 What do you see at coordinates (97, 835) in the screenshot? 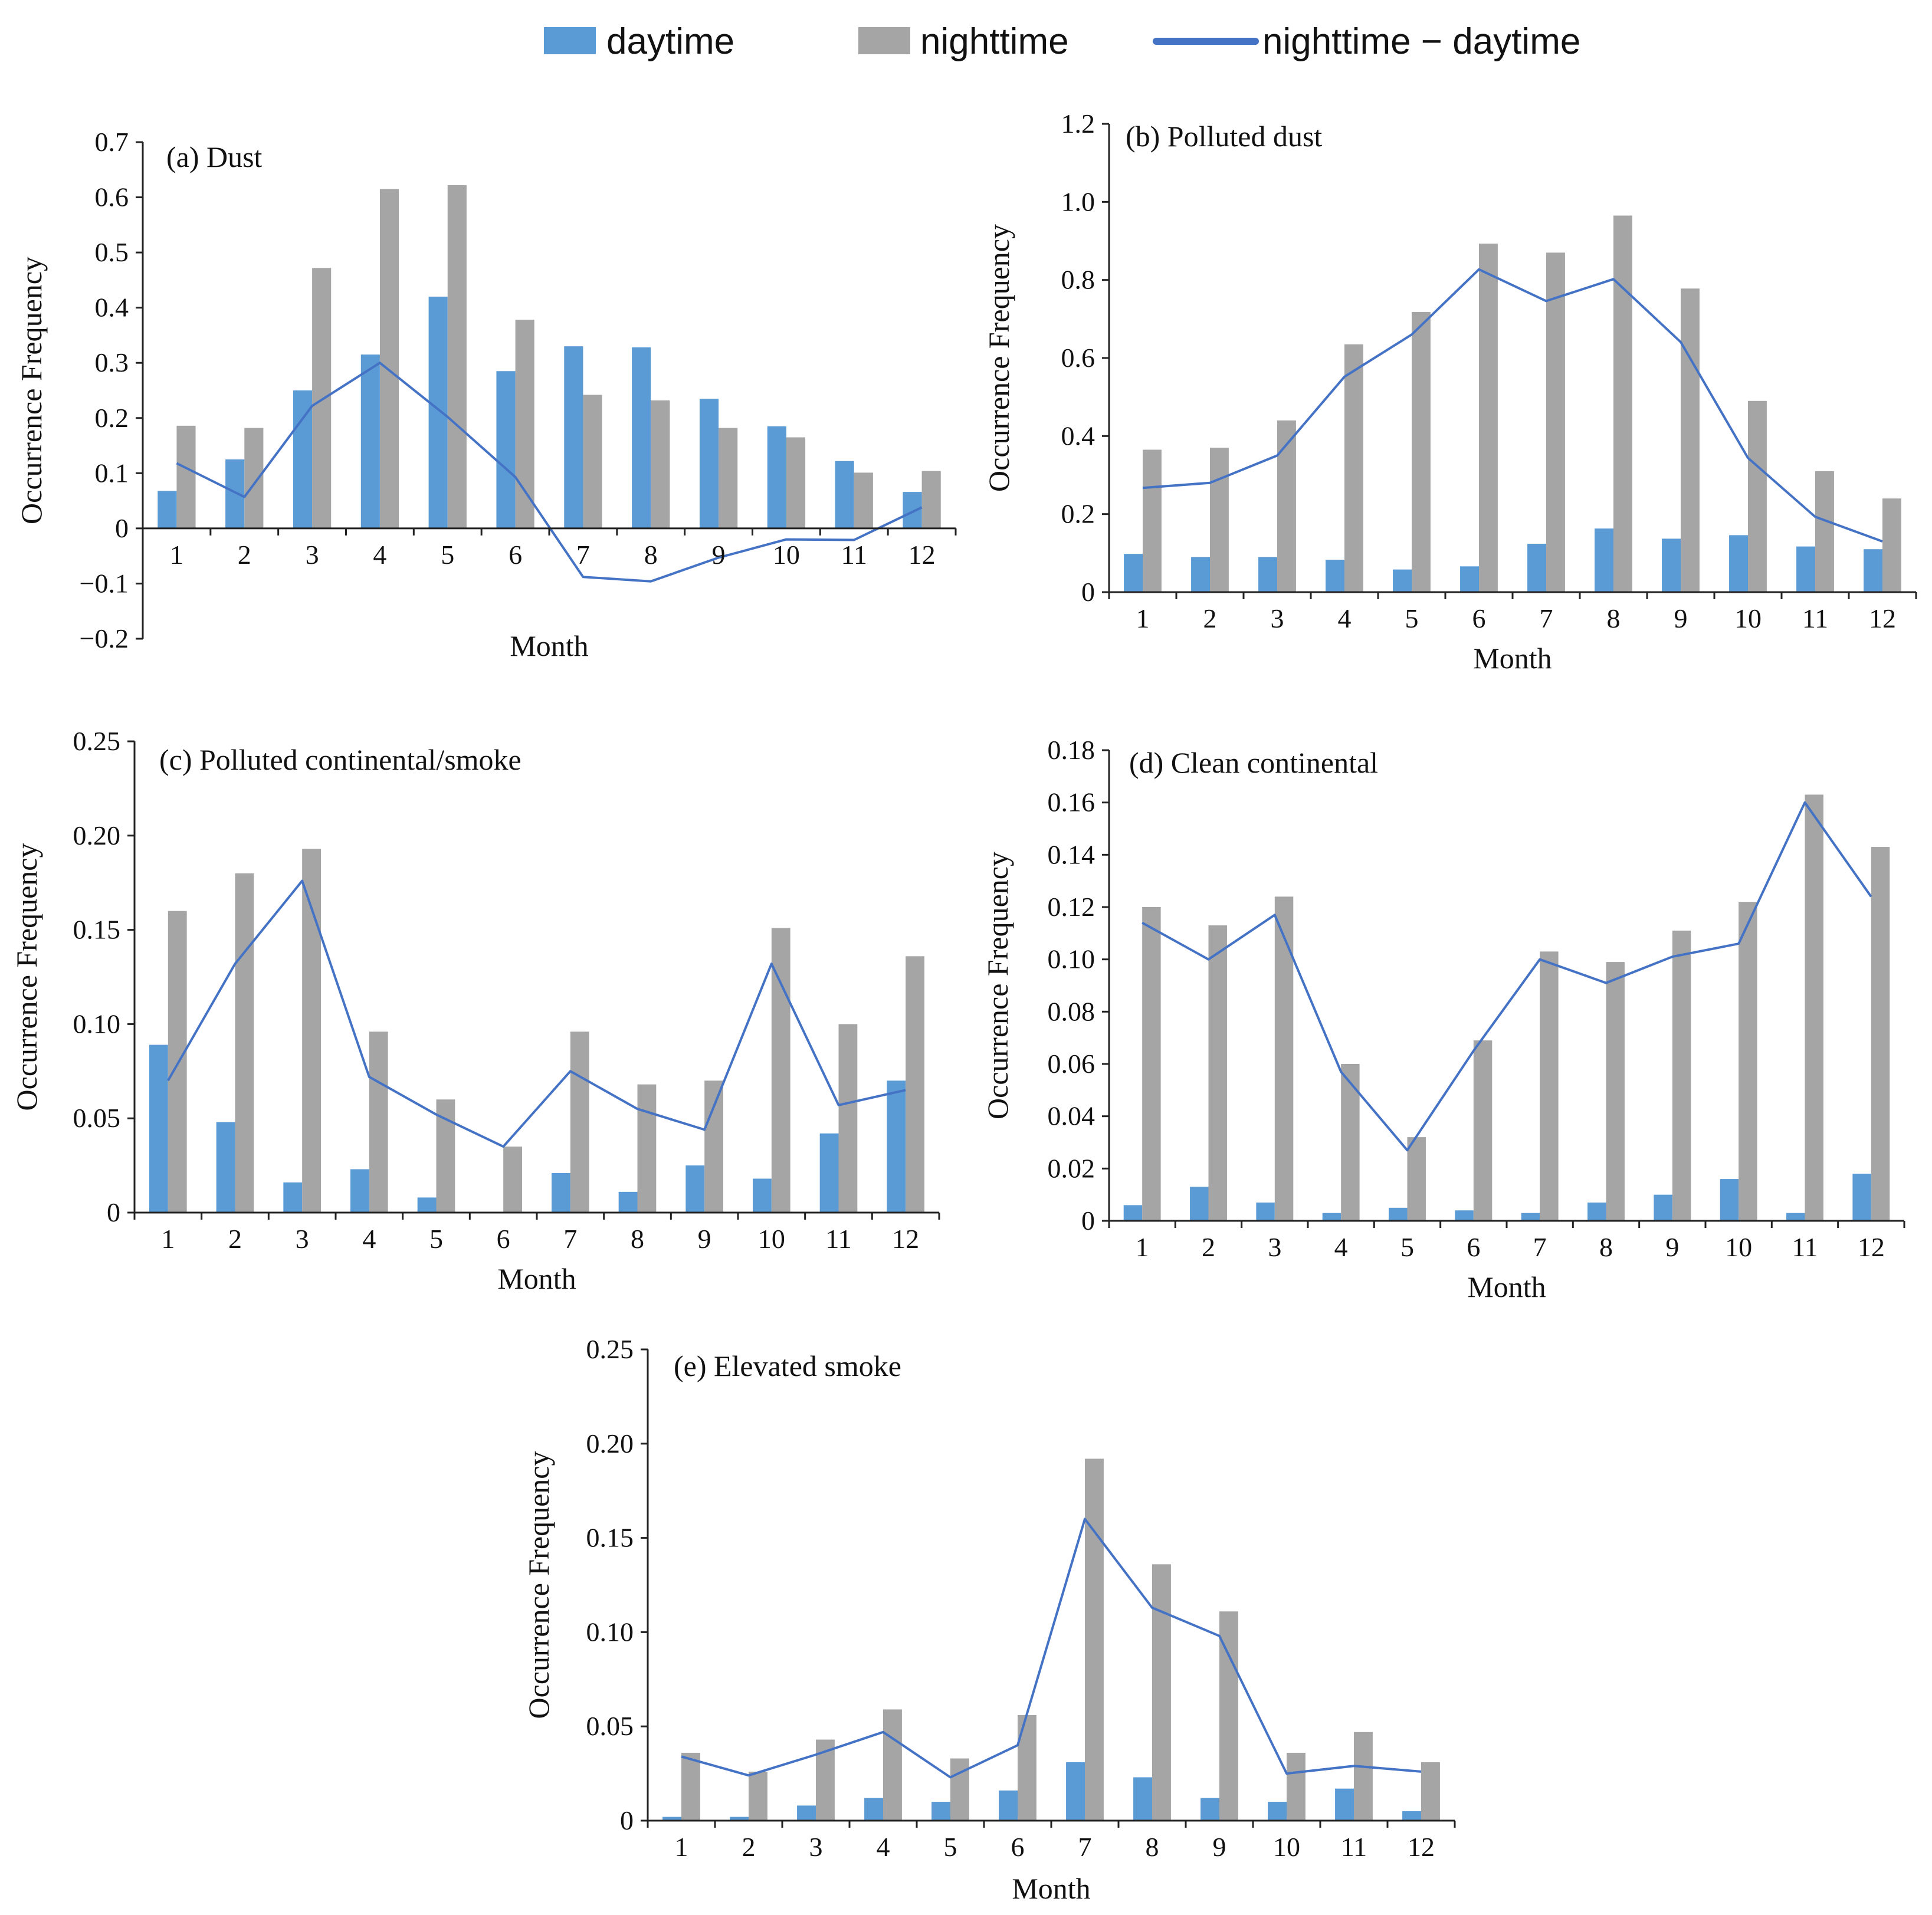
I see `y-tick-label: 0.20` at bounding box center [97, 835].